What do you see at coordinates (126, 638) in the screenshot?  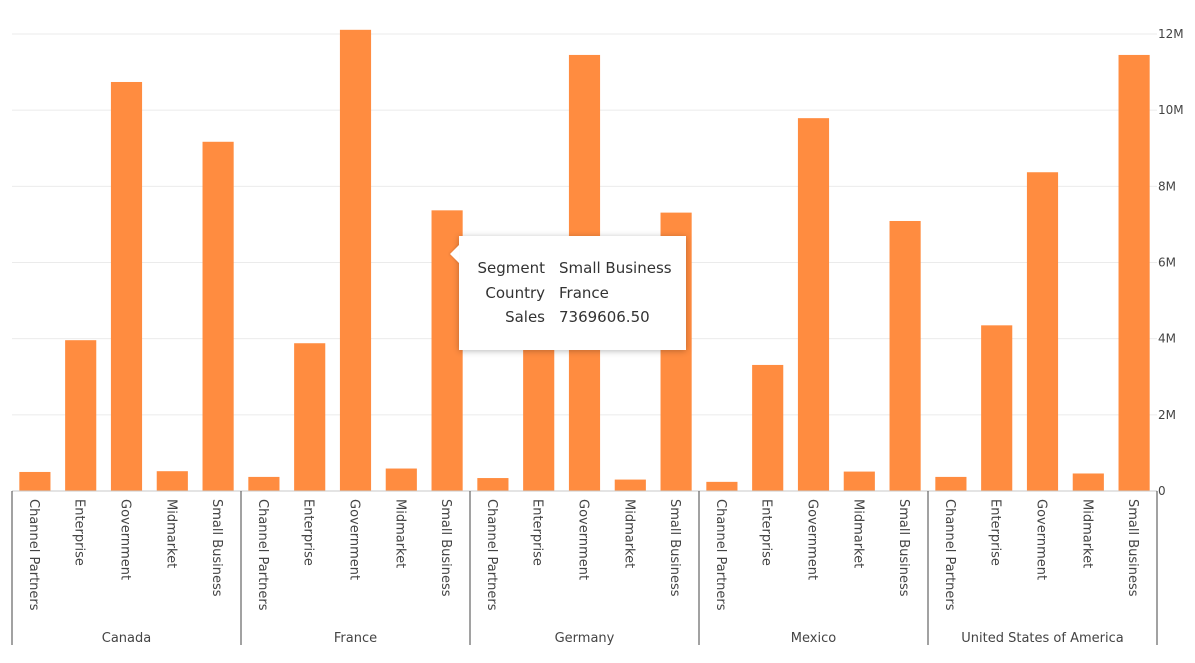 I see `group-label: Canada` at bounding box center [126, 638].